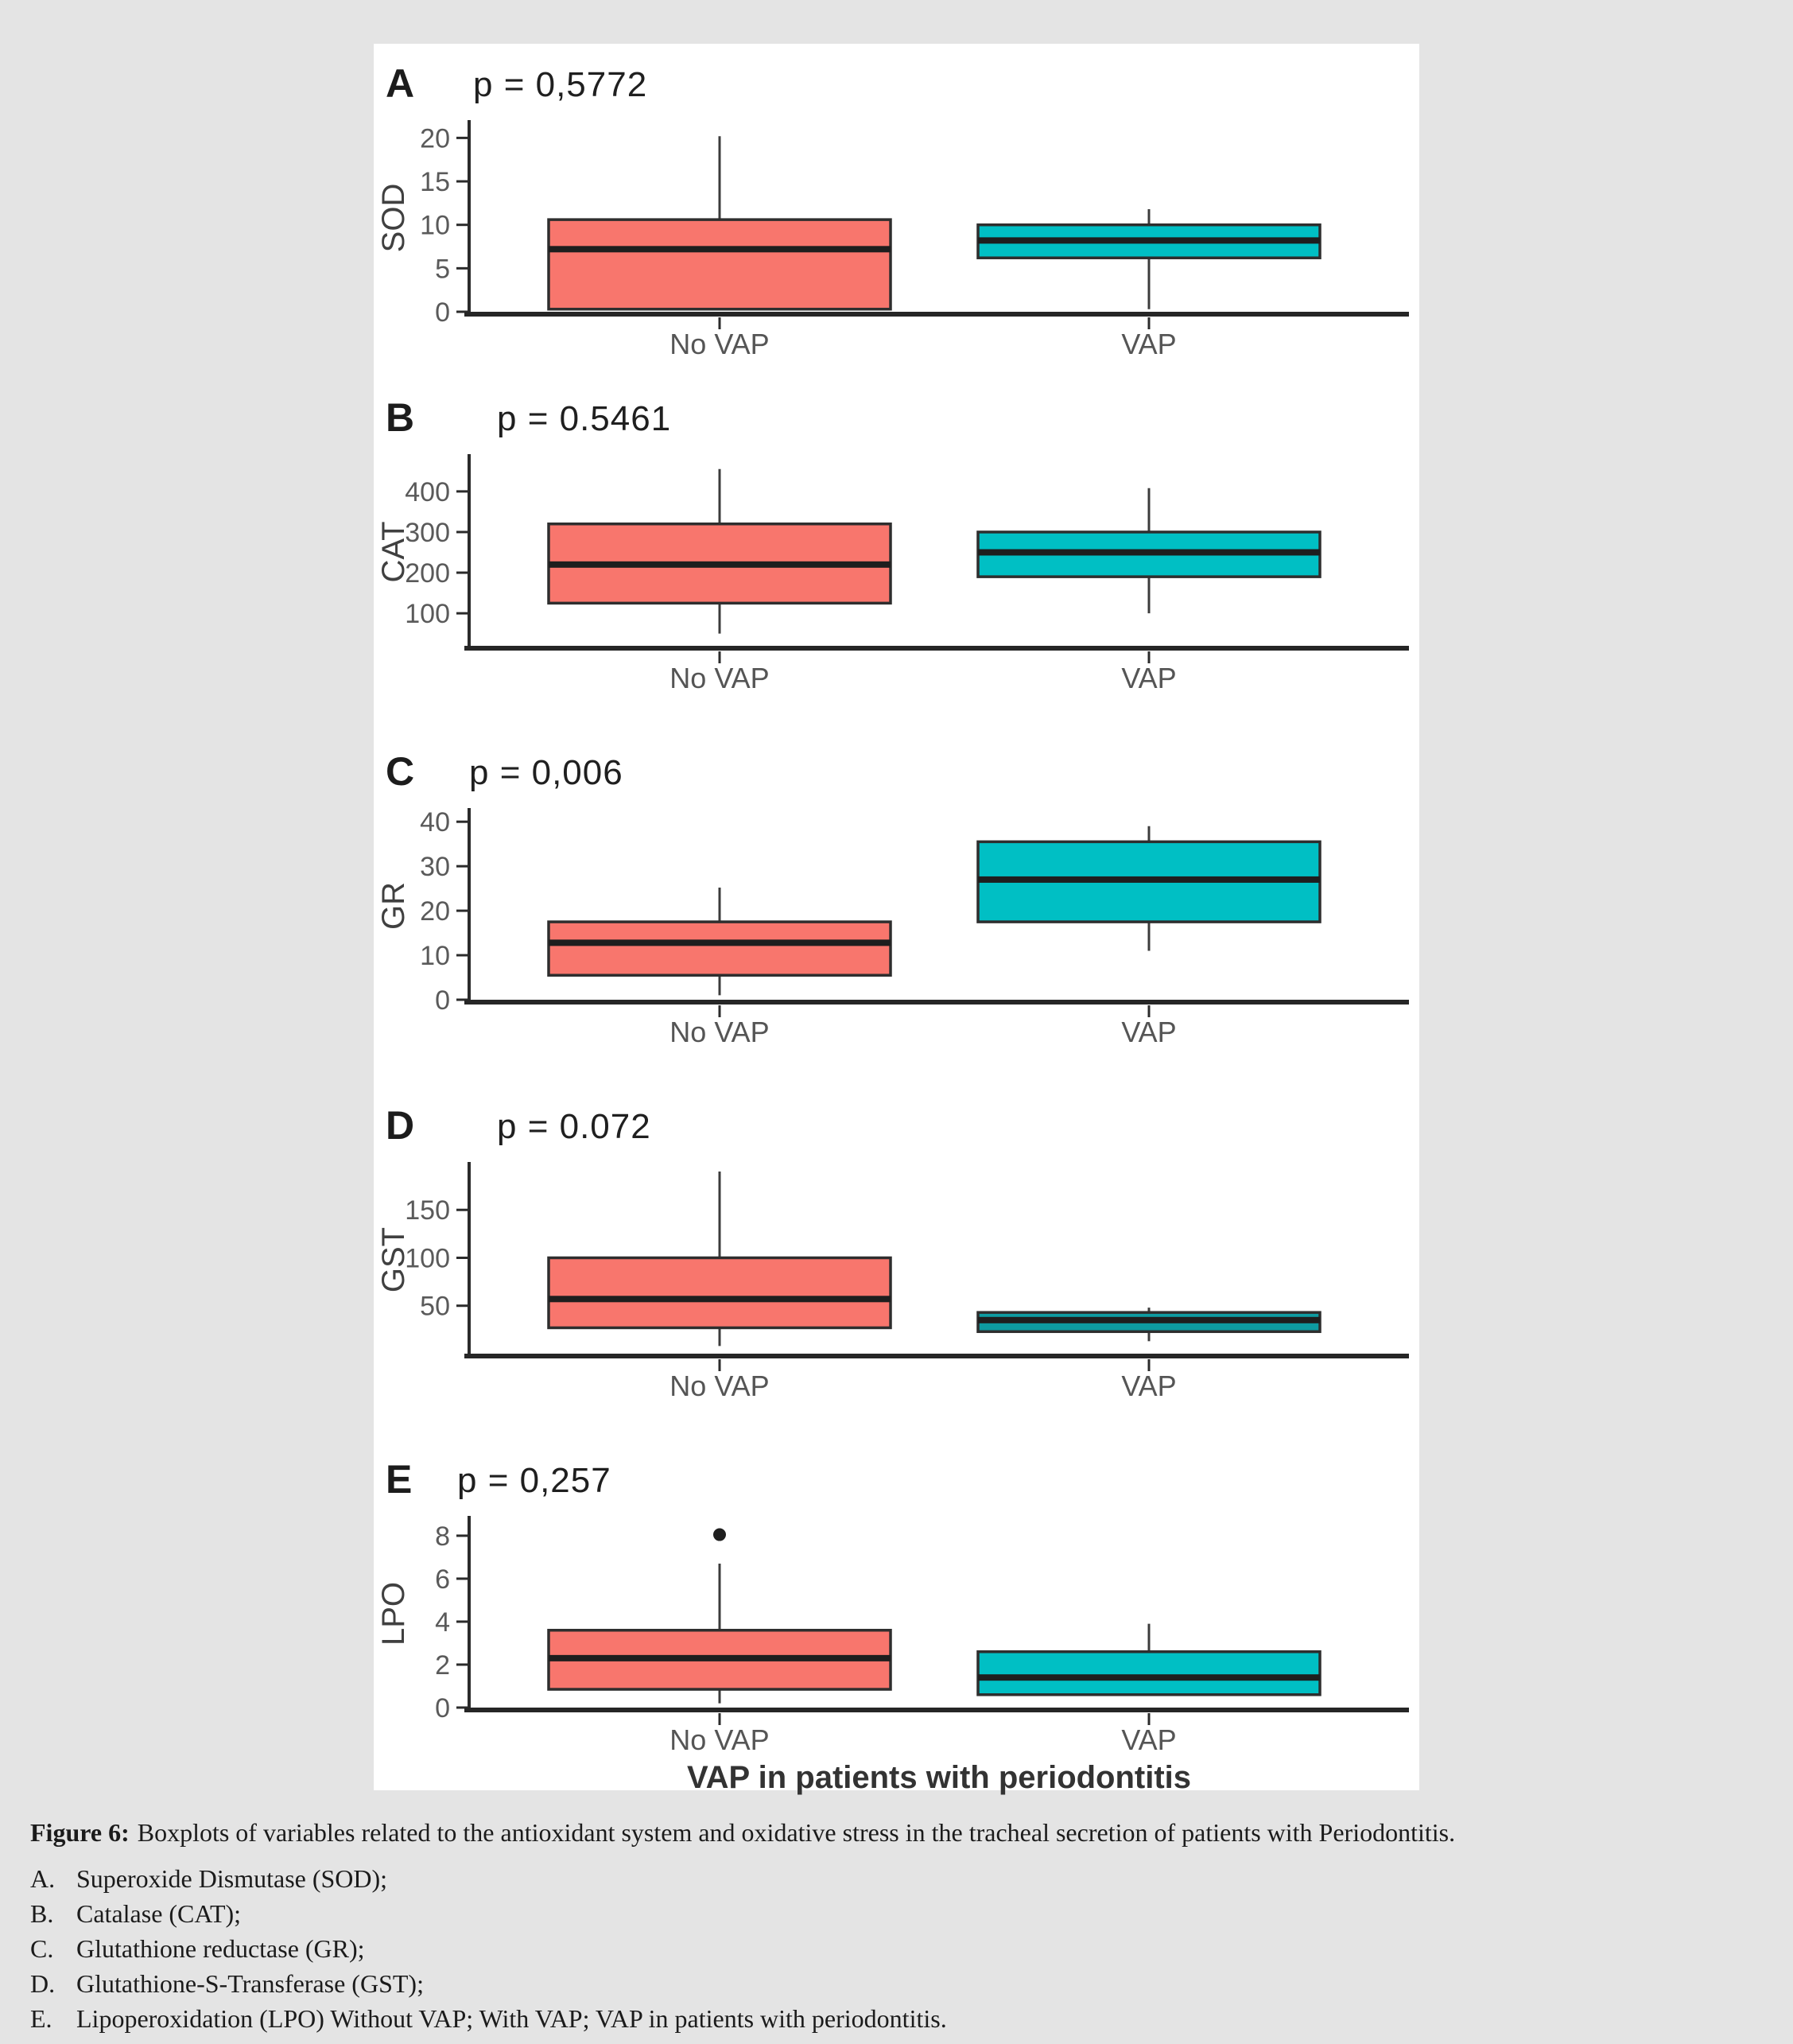 The image size is (1793, 2044). What do you see at coordinates (939, 1777) in the screenshot?
I see `x-axis-title: VAP in patients with periodontitis` at bounding box center [939, 1777].